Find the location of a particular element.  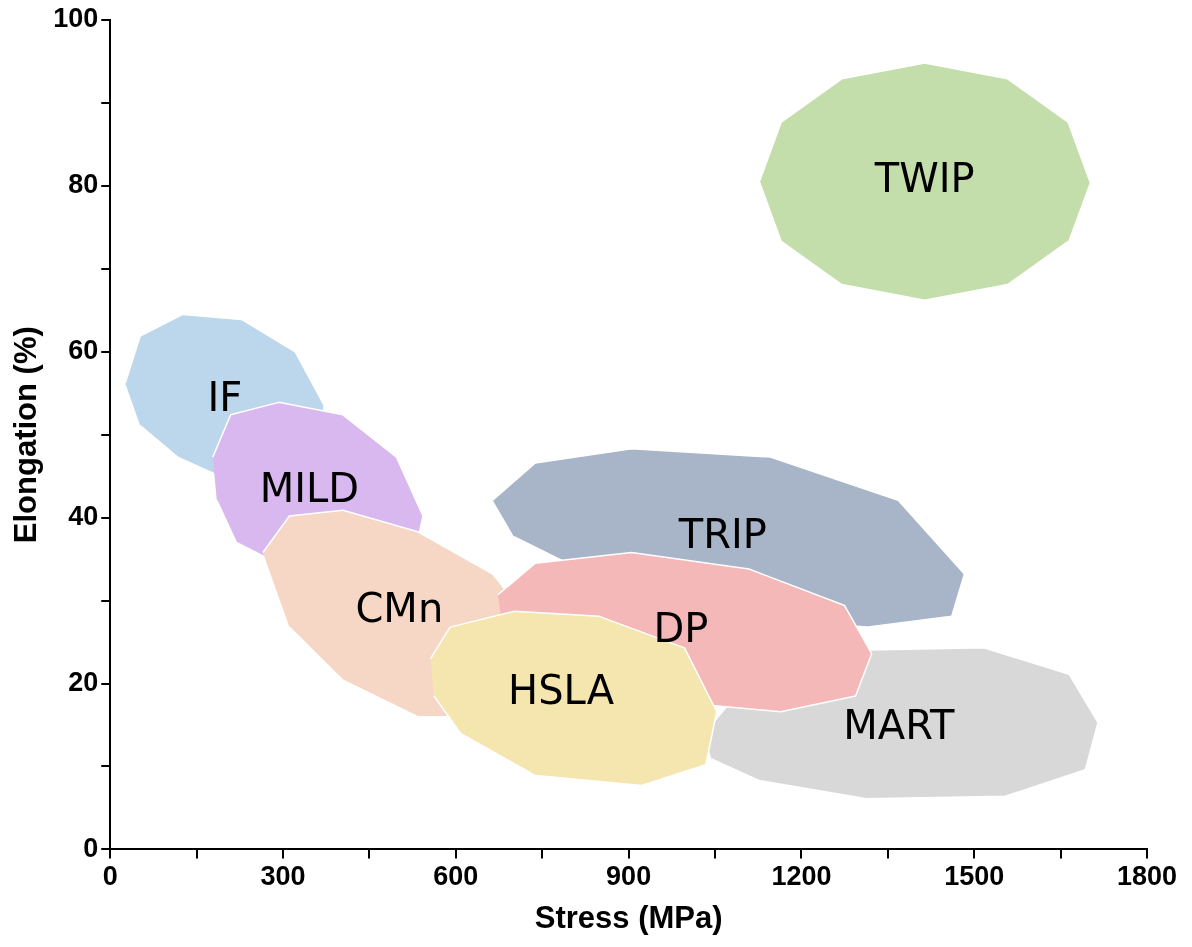

series-label: DP is located at coordinates (681, 628).